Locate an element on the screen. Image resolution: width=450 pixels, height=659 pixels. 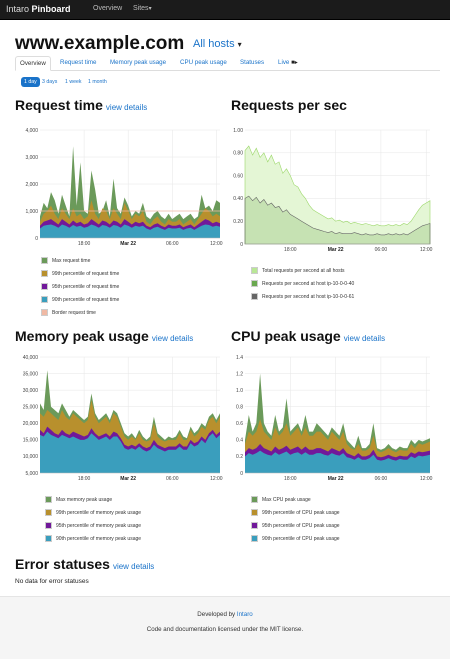
memory-heading: Memory peak usage view details is located at coordinates (104, 336).